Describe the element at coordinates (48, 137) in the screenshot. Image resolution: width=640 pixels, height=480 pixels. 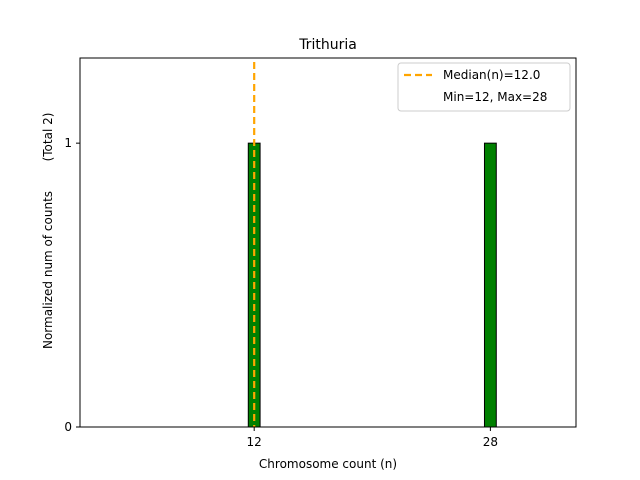
I see `y-axis-total-note: (Total 2)` at that location.